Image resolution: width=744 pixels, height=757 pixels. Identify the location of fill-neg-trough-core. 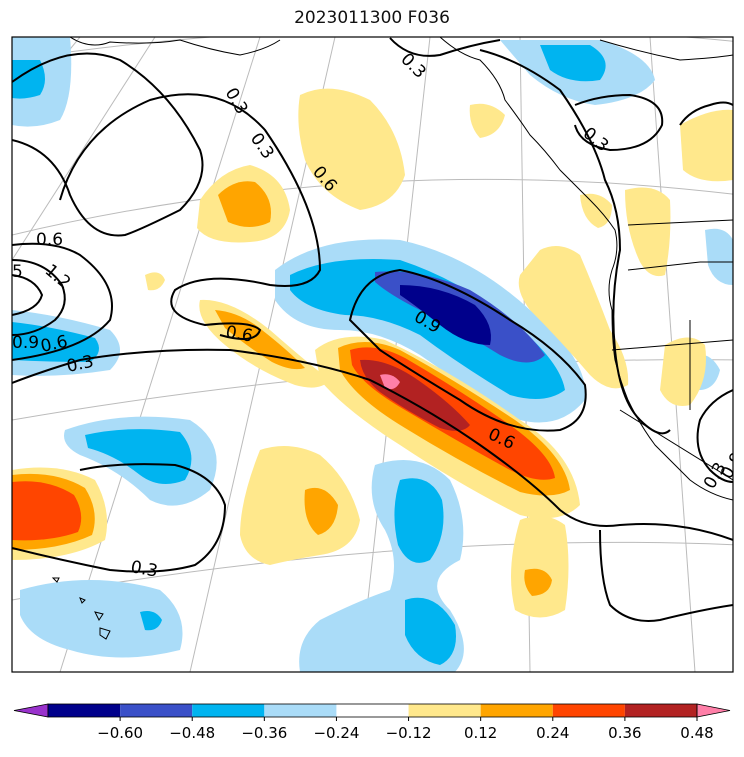
(445, 315).